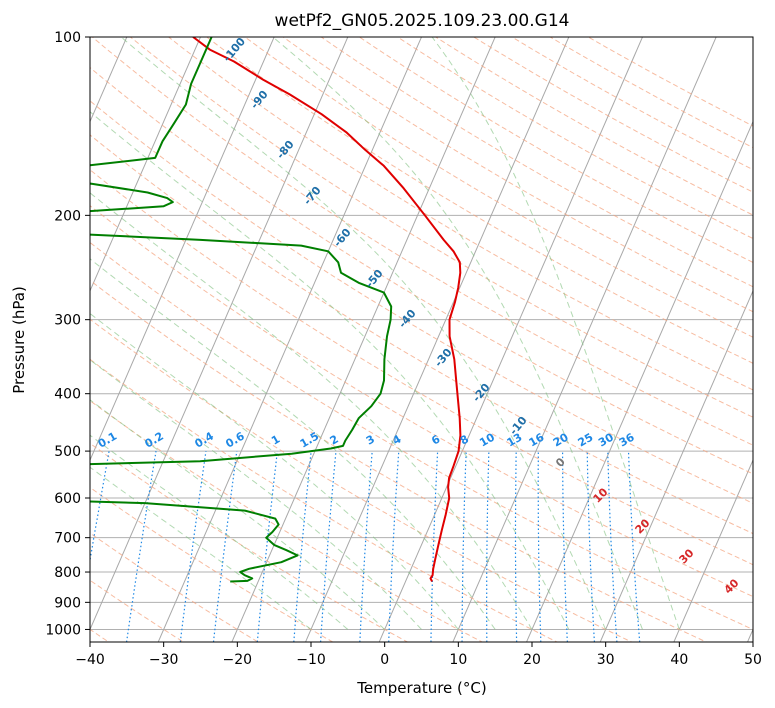 This screenshot has height=708, width=775. What do you see at coordinates (334, 440) in the screenshot?
I see `mixing-ratio-label: 2` at bounding box center [334, 440].